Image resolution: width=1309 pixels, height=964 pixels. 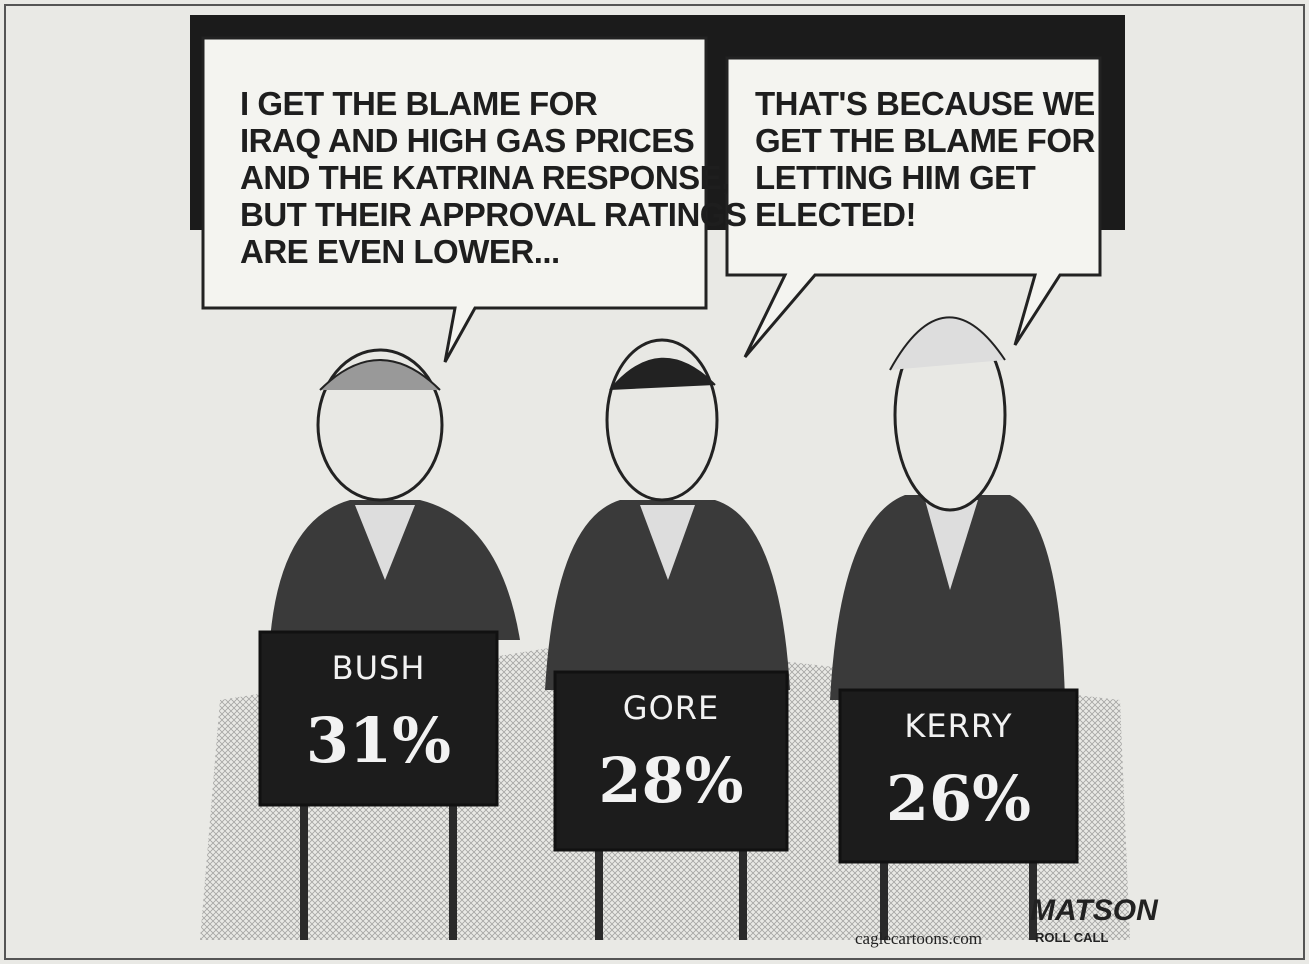 I want to click on bubble-line: LETTING HIM GET, so click(x=895, y=177).